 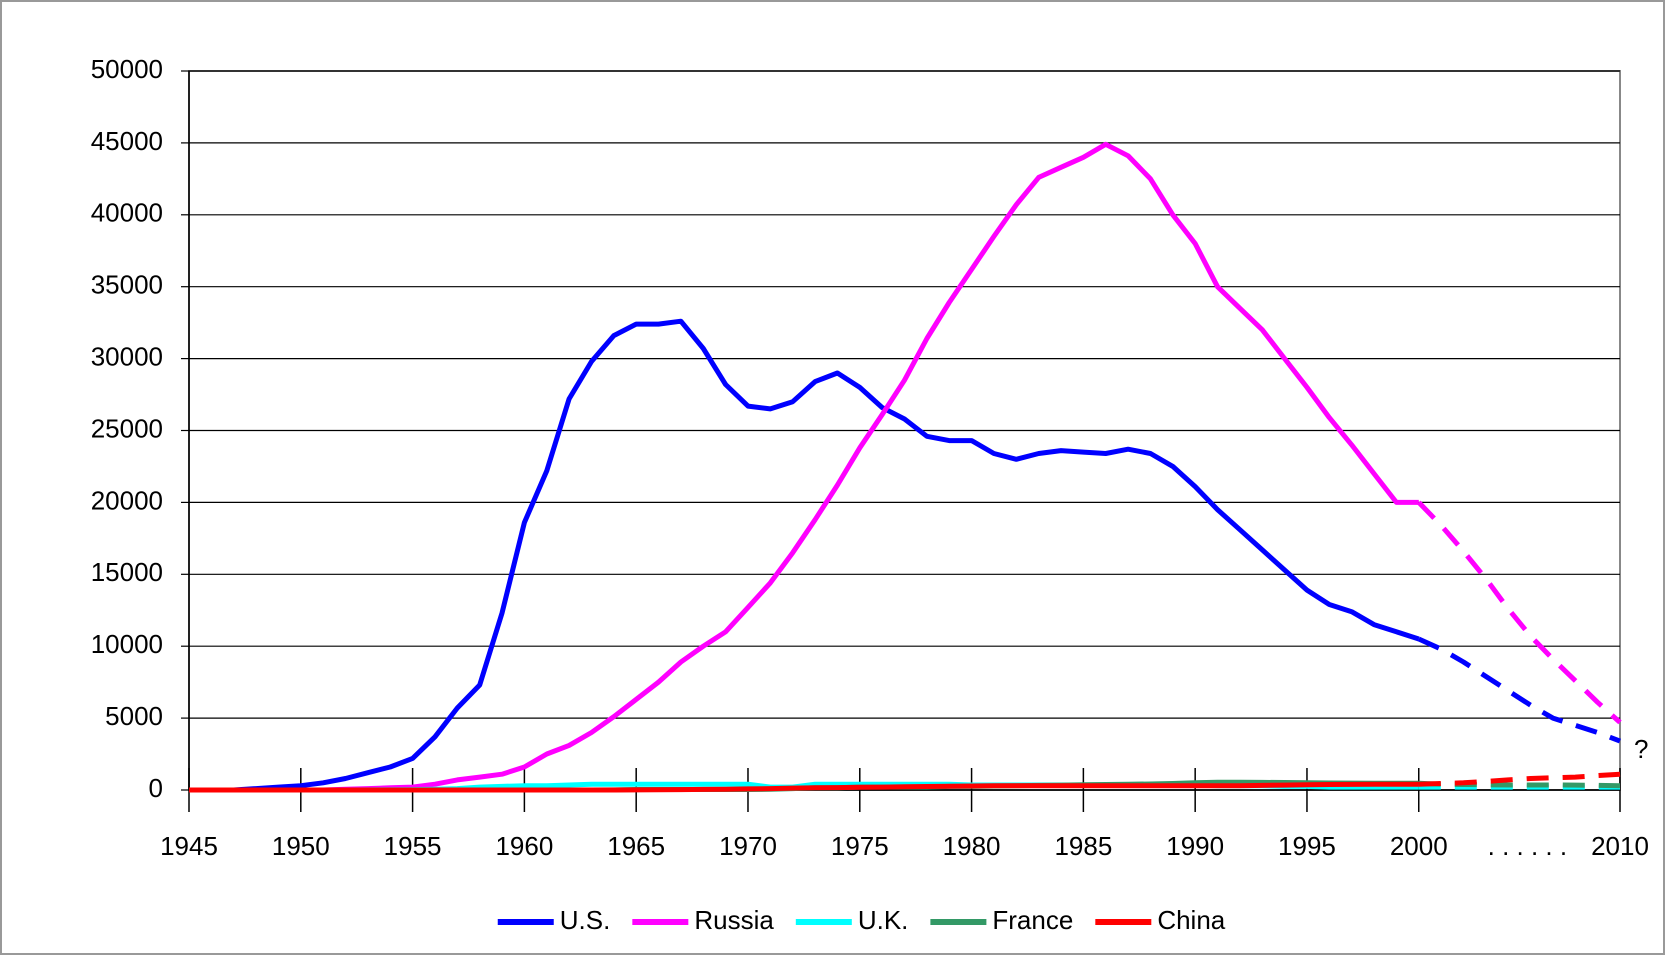 What do you see at coordinates (127, 356) in the screenshot?
I see `y-tick-label: 30000` at bounding box center [127, 356].